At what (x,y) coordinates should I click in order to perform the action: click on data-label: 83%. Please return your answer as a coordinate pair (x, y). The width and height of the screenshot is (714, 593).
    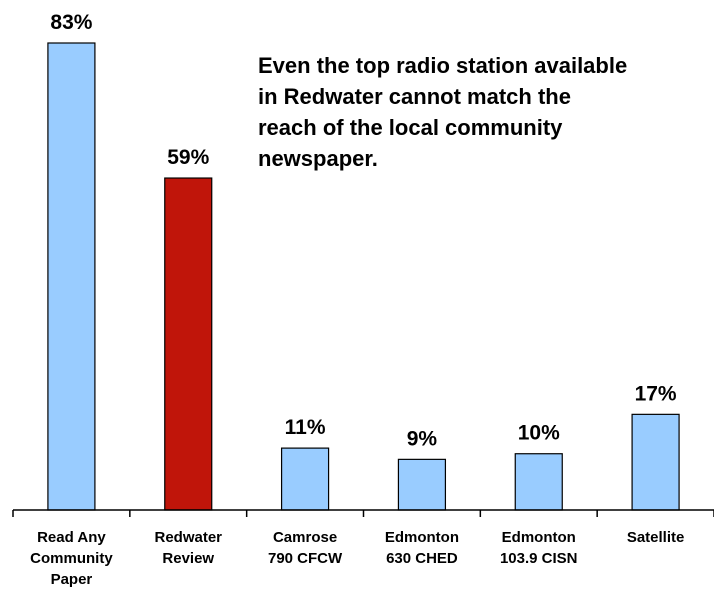
    Looking at the image, I should click on (71, 22).